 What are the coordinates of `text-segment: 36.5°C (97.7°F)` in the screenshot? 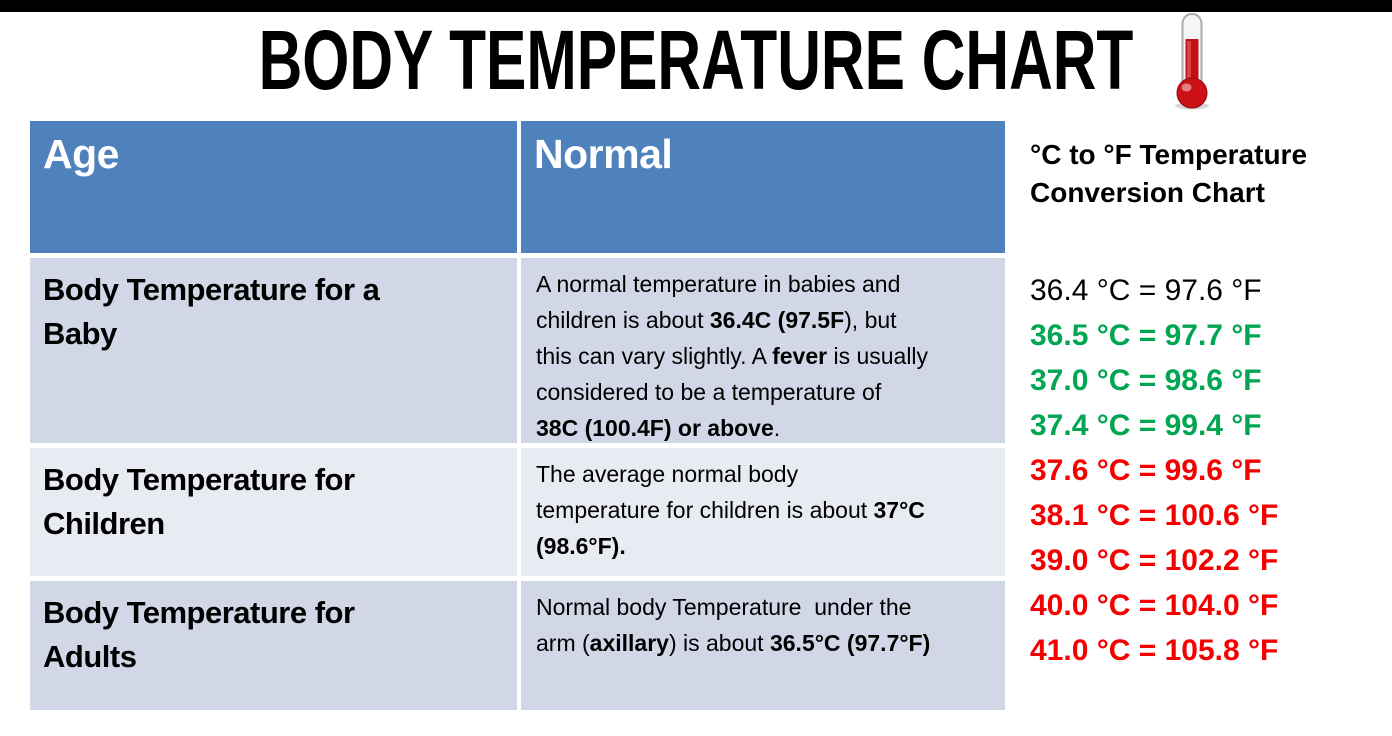 It's located at (850, 643).